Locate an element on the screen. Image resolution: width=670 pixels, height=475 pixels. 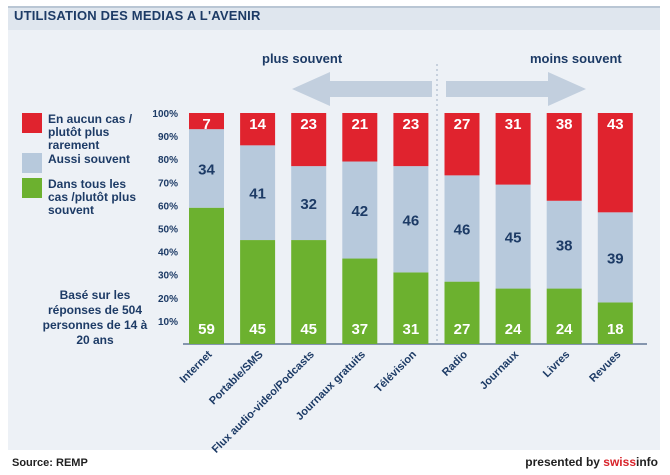
category-label: Journaux is located at coordinates (500, 370).